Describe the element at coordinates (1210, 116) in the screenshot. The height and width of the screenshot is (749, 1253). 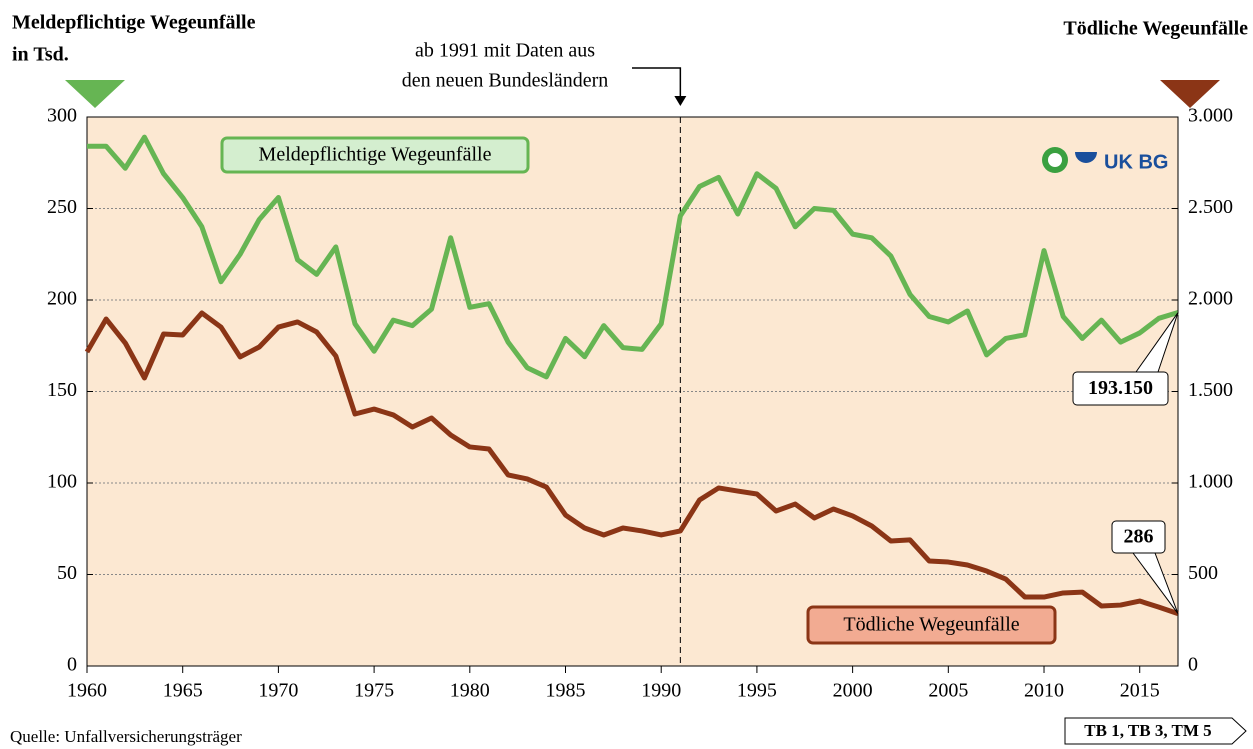
I see `y2-tick-label: 3.000` at that location.